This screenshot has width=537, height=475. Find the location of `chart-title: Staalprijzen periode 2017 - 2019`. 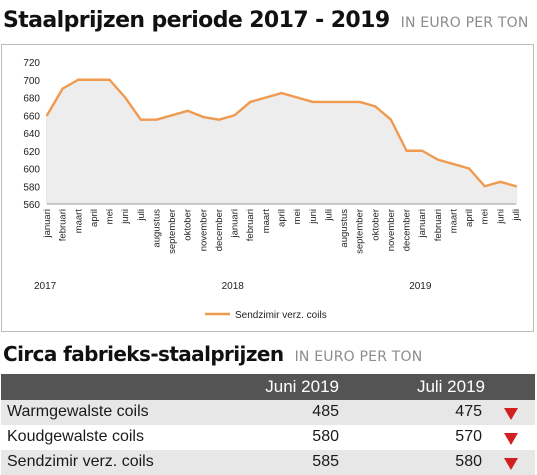

chart-title: Staalprijzen periode 2017 - 2019 is located at coordinates (196, 20).